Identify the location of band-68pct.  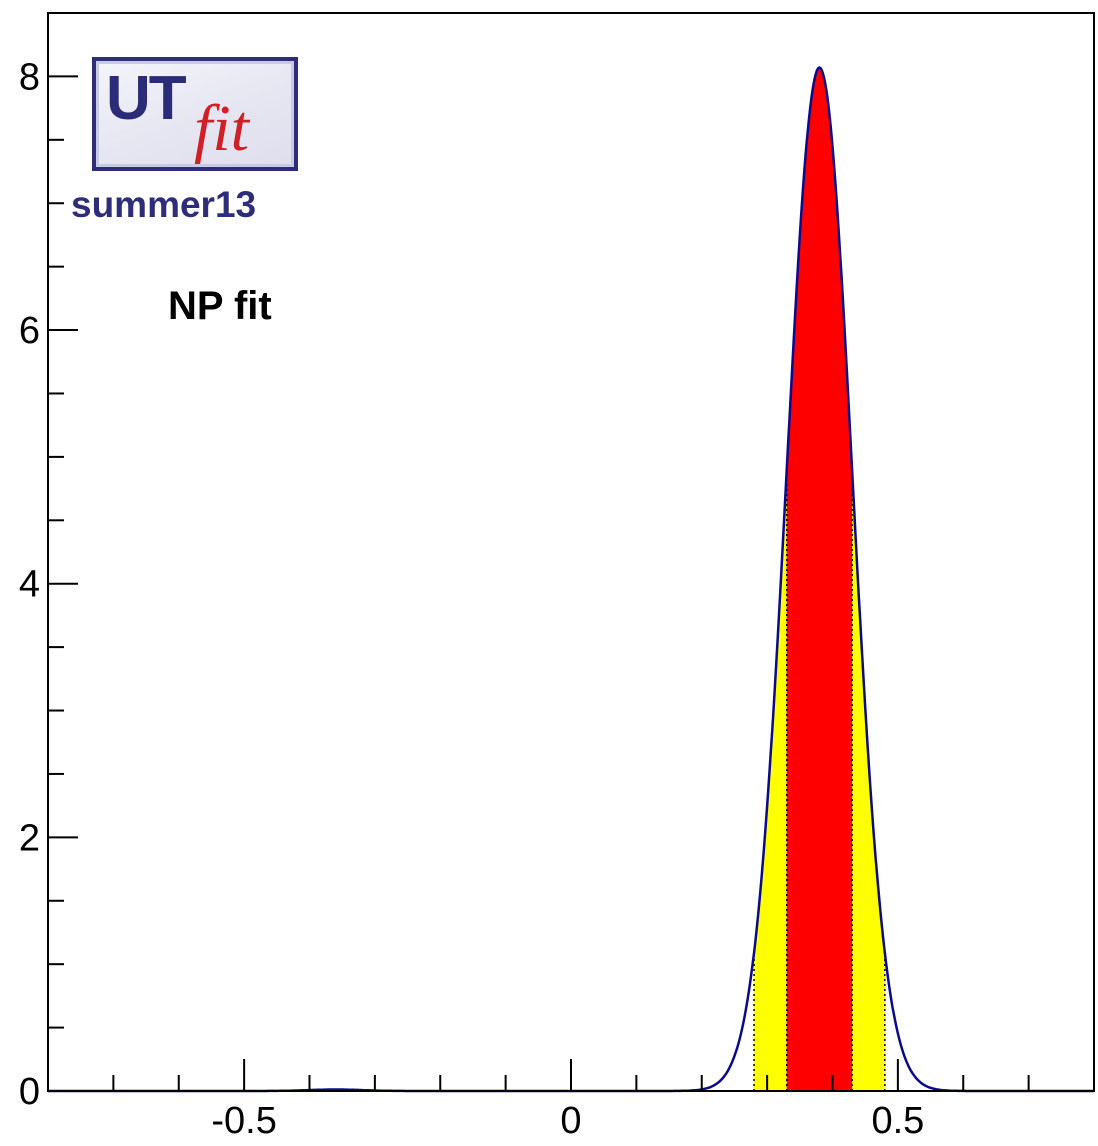
(819, 579).